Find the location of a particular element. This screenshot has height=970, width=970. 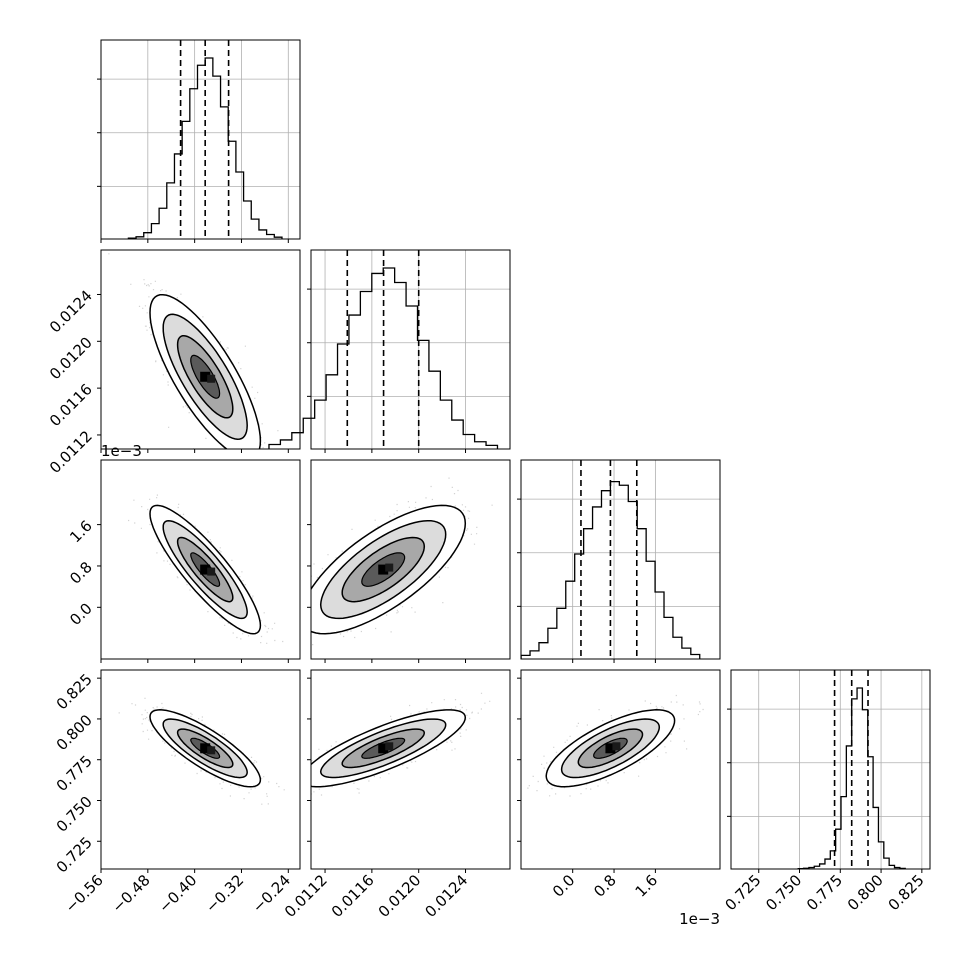

y-tick-label: 0.775 is located at coordinates (74, 773).